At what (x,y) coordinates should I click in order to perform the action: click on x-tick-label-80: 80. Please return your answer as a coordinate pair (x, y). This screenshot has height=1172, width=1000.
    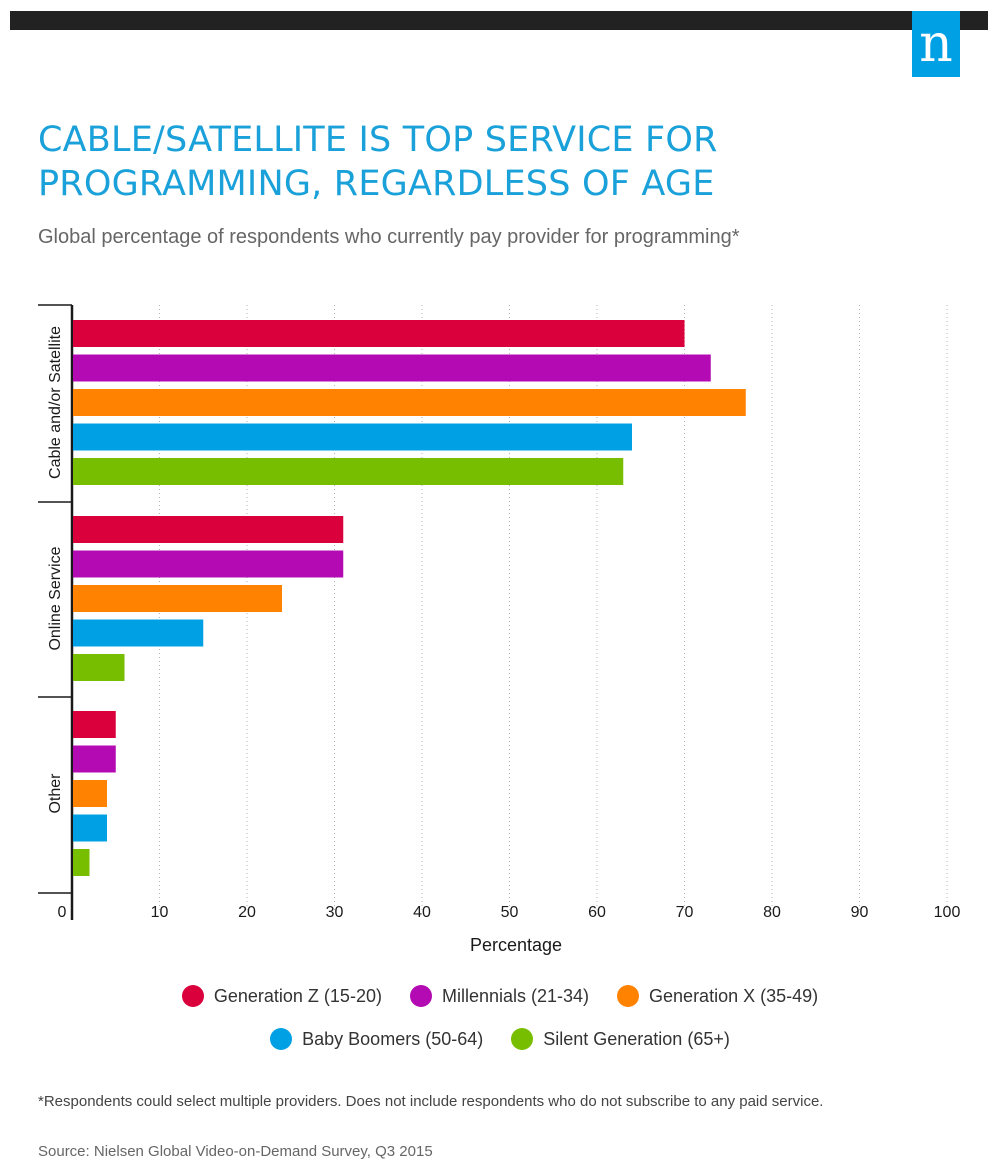
    Looking at the image, I should click on (772, 912).